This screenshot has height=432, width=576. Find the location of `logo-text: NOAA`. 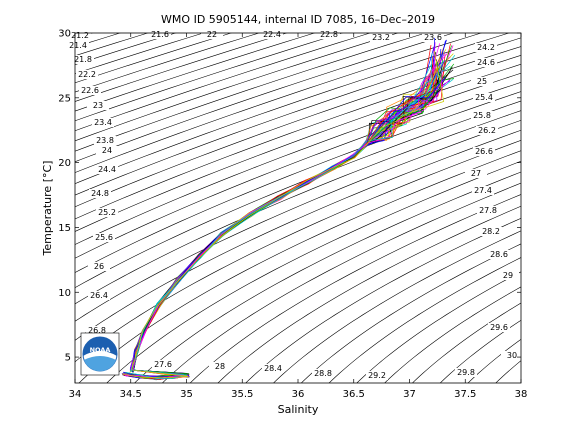

logo-text: NOAA is located at coordinates (100, 350).